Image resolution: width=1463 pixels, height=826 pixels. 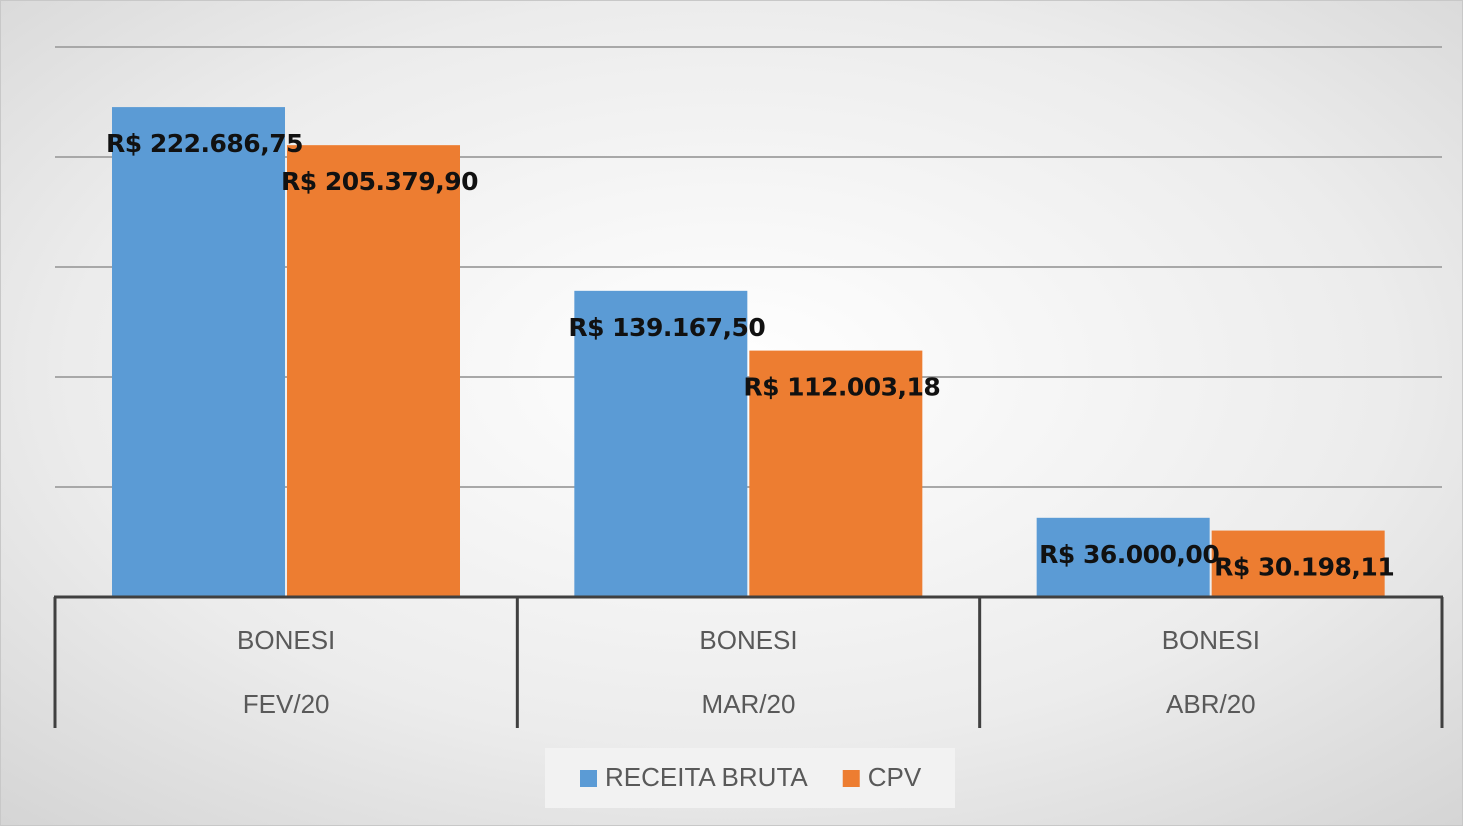 I want to click on legend-box, so click(x=750, y=778).